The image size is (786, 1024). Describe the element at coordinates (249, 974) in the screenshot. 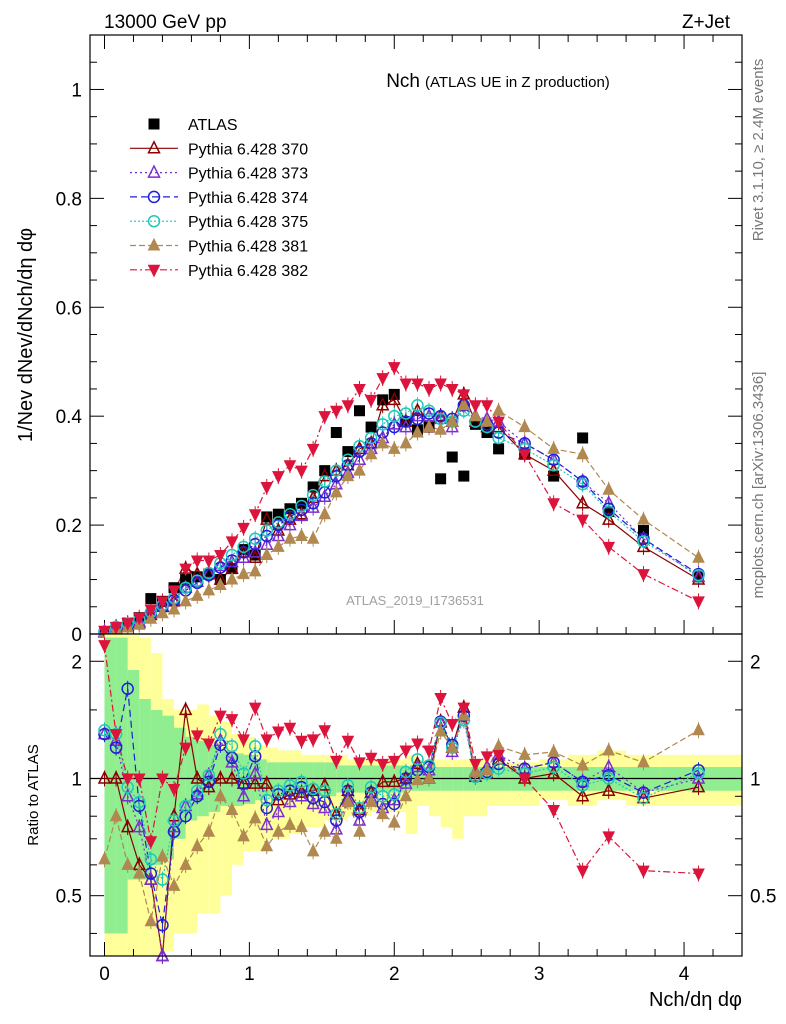

I see `x-tick-label: 1` at that location.